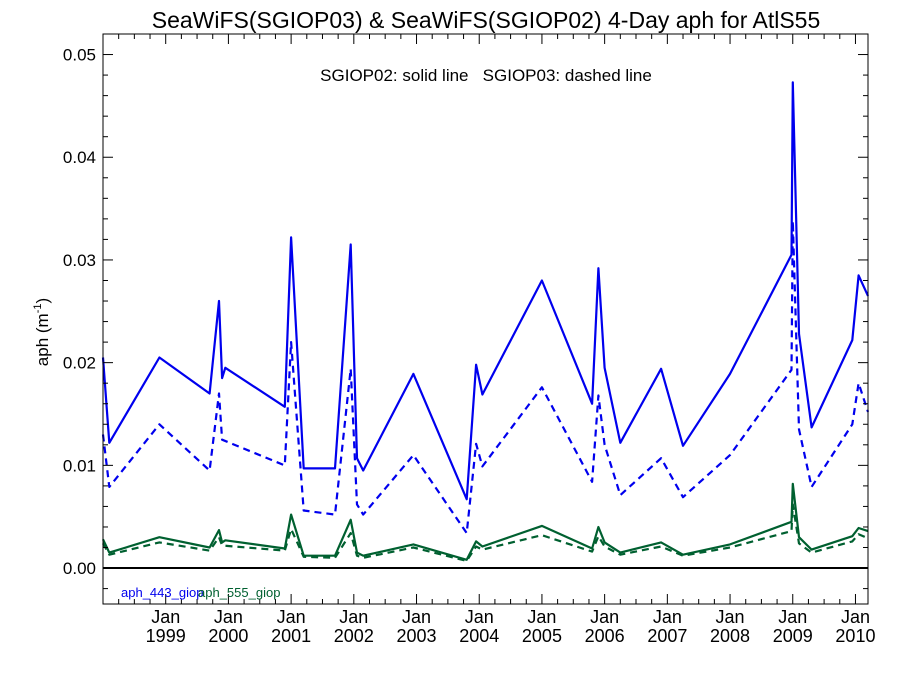 Image resolution: width=900 pixels, height=675 pixels. Describe the element at coordinates (855, 636) in the screenshot. I see `x-tick-label-year: 2010` at that location.